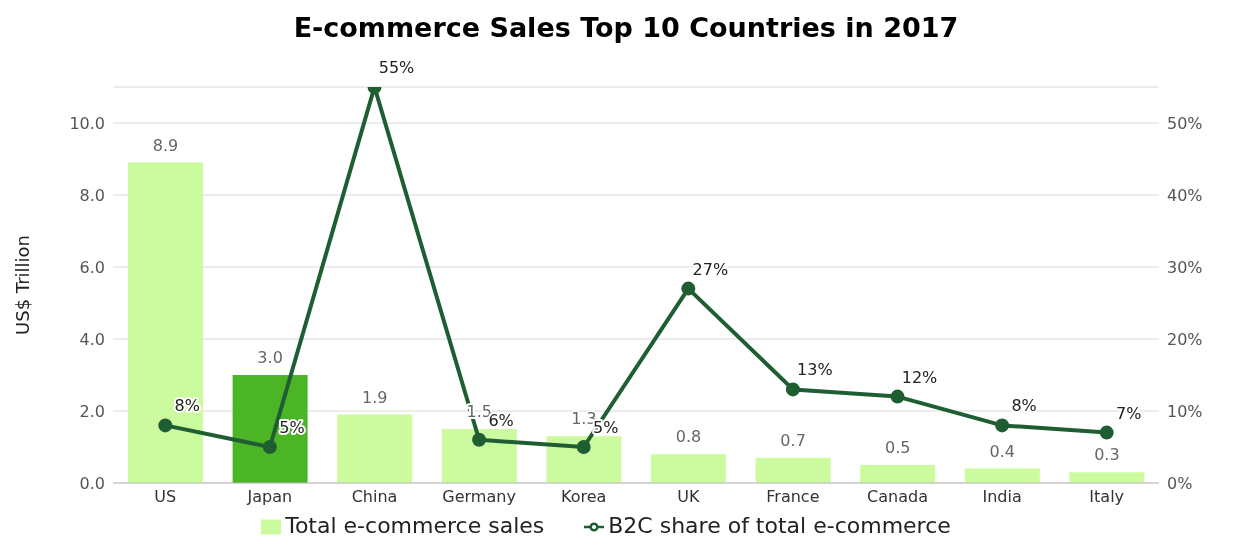 Image resolution: width=1252 pixels, height=551 pixels. Describe the element at coordinates (374, 497) in the screenshot. I see `x-tick-label: China` at that location.